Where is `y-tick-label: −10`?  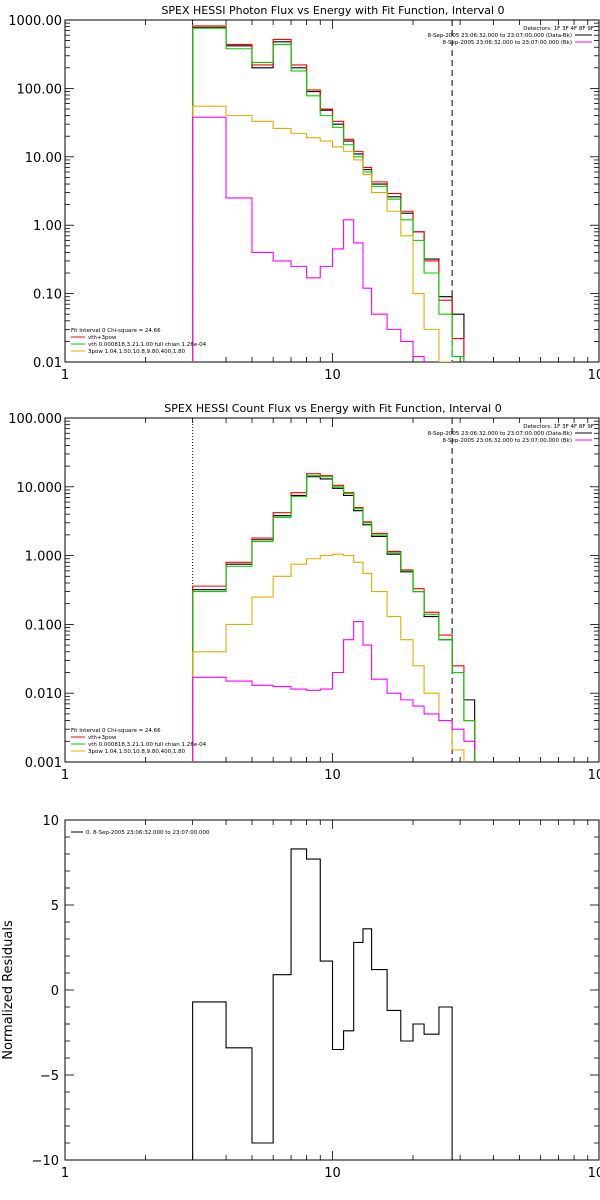
y-tick-label: −10 is located at coordinates (45, 1161).